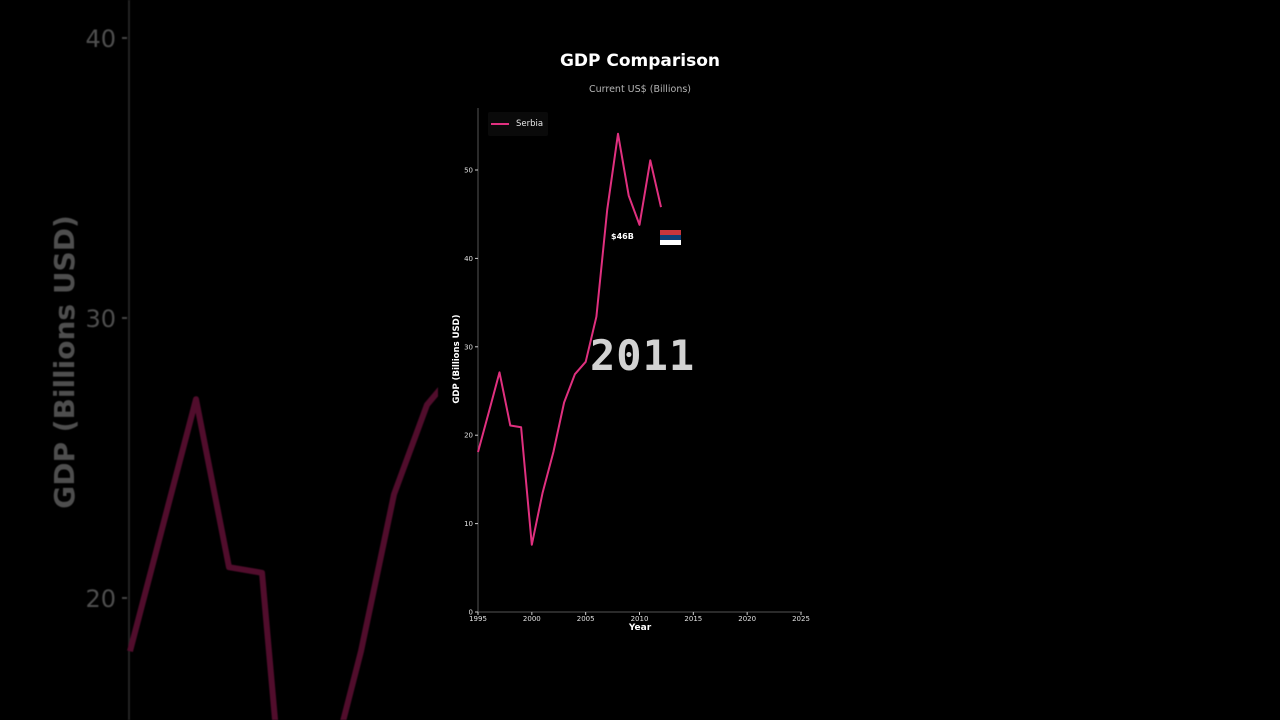 This screenshot has height=720, width=1280. I want to click on svg-text: 10, so click(468, 524).